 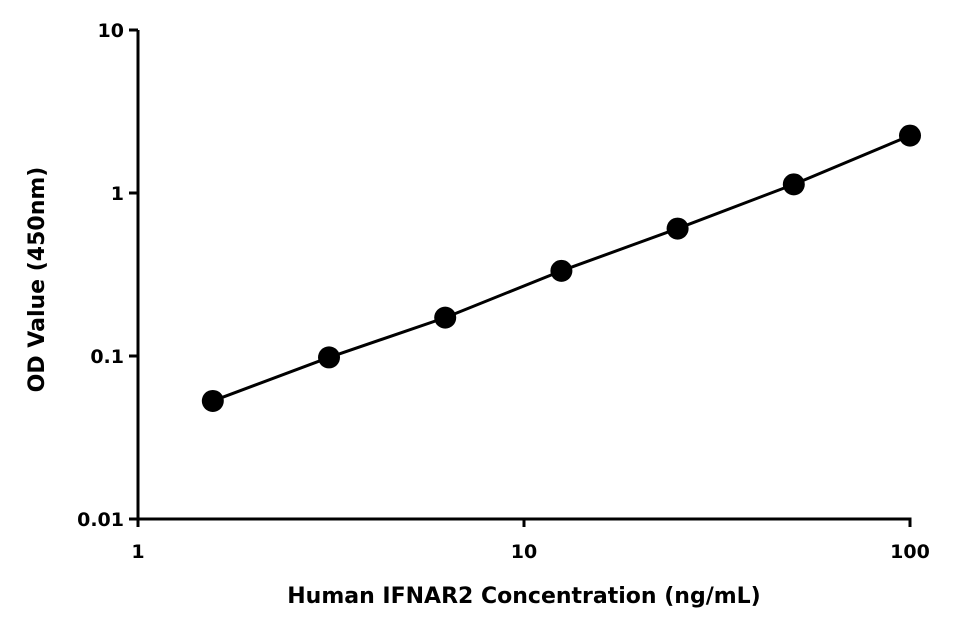 I want to click on x-axis-ticks: 1 10 100, so click(x=530, y=541).